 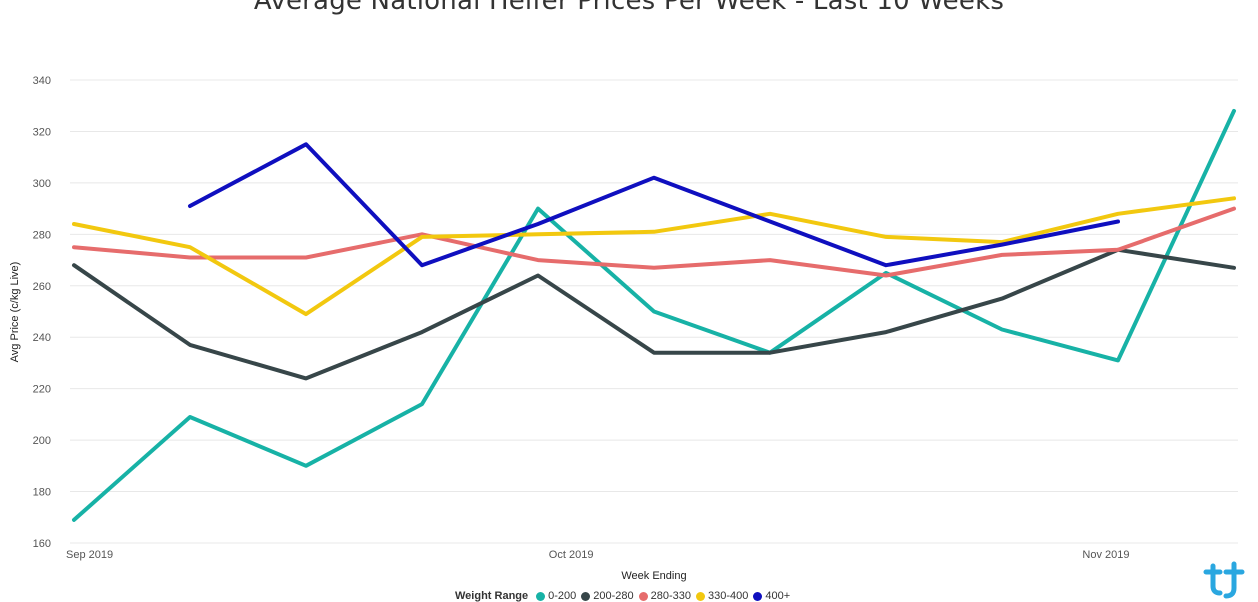 What do you see at coordinates (653, 576) in the screenshot?
I see `x-axis-title: Week Ending` at bounding box center [653, 576].